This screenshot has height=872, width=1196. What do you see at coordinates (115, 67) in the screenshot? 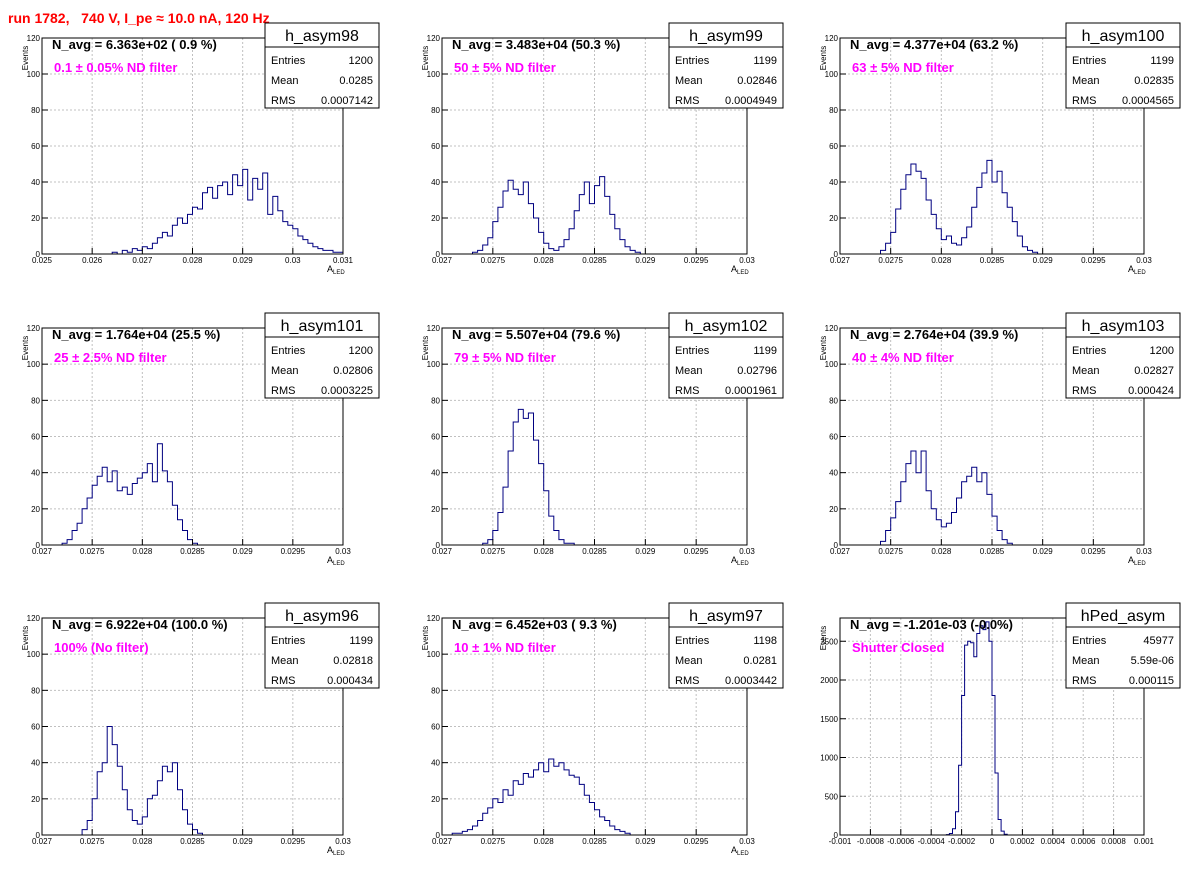
I see `filter-label: 0.1 ± 0.05% ND filter` at bounding box center [115, 67].